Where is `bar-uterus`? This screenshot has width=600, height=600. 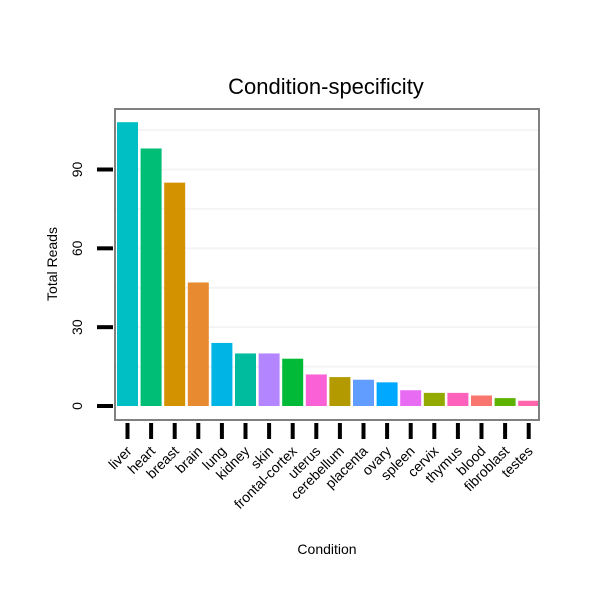
bar-uterus is located at coordinates (316, 390).